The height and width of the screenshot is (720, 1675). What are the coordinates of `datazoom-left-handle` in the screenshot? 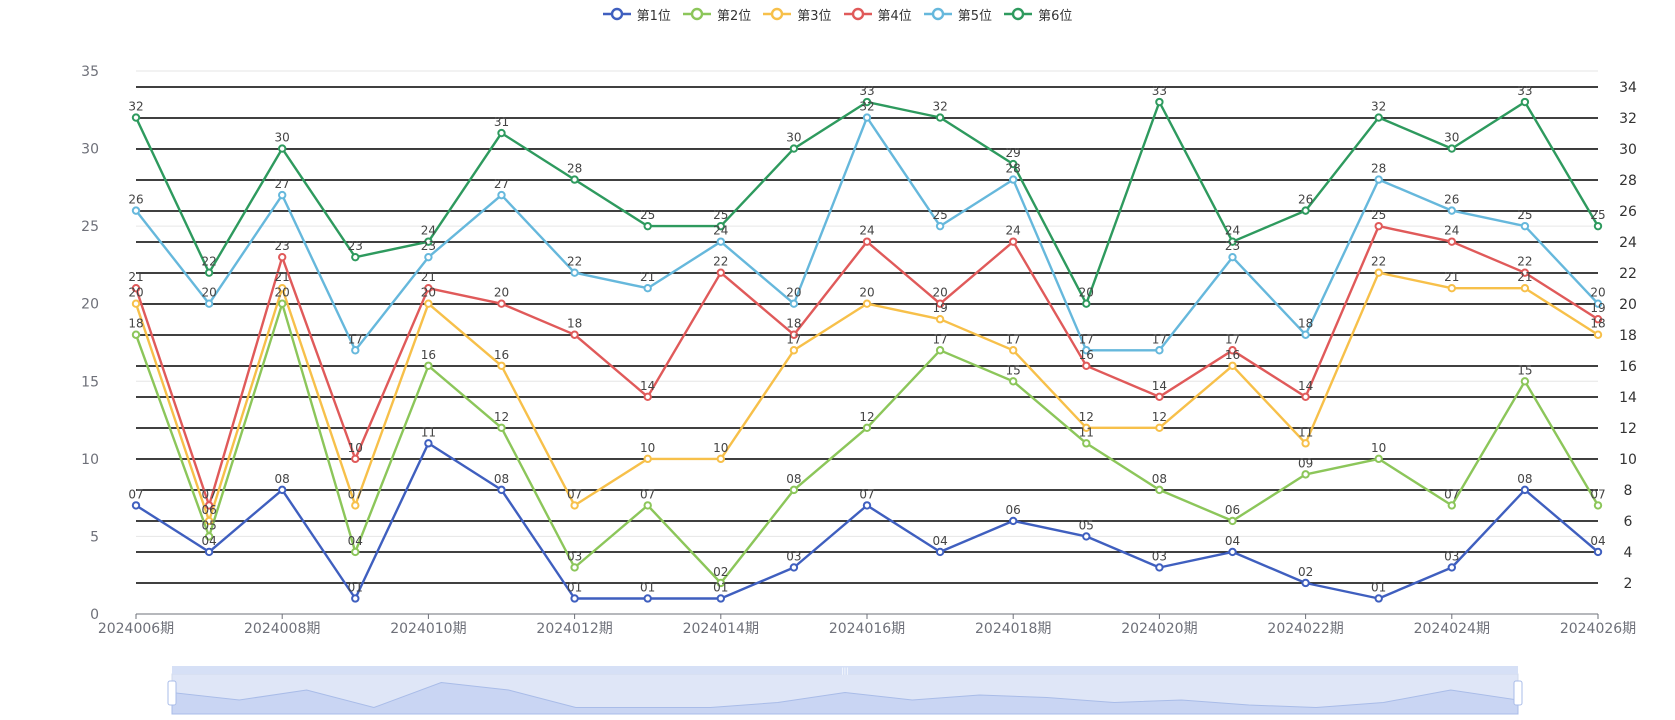 It's located at (172, 693).